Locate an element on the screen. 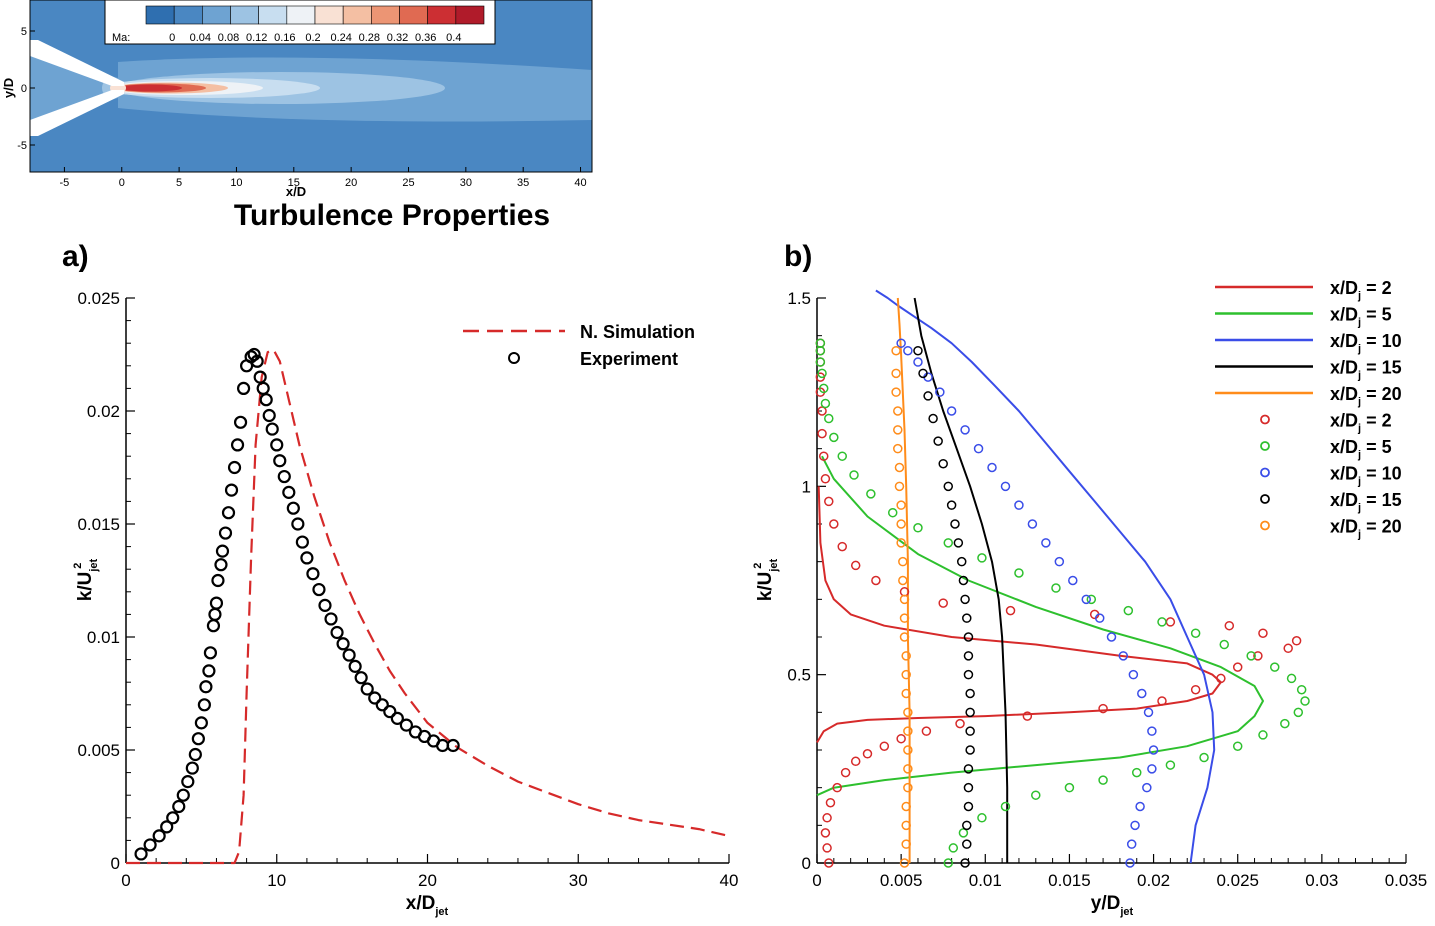 This screenshot has width=1435, height=926. chart-a-y-tick-label: 0 is located at coordinates (115, 863).